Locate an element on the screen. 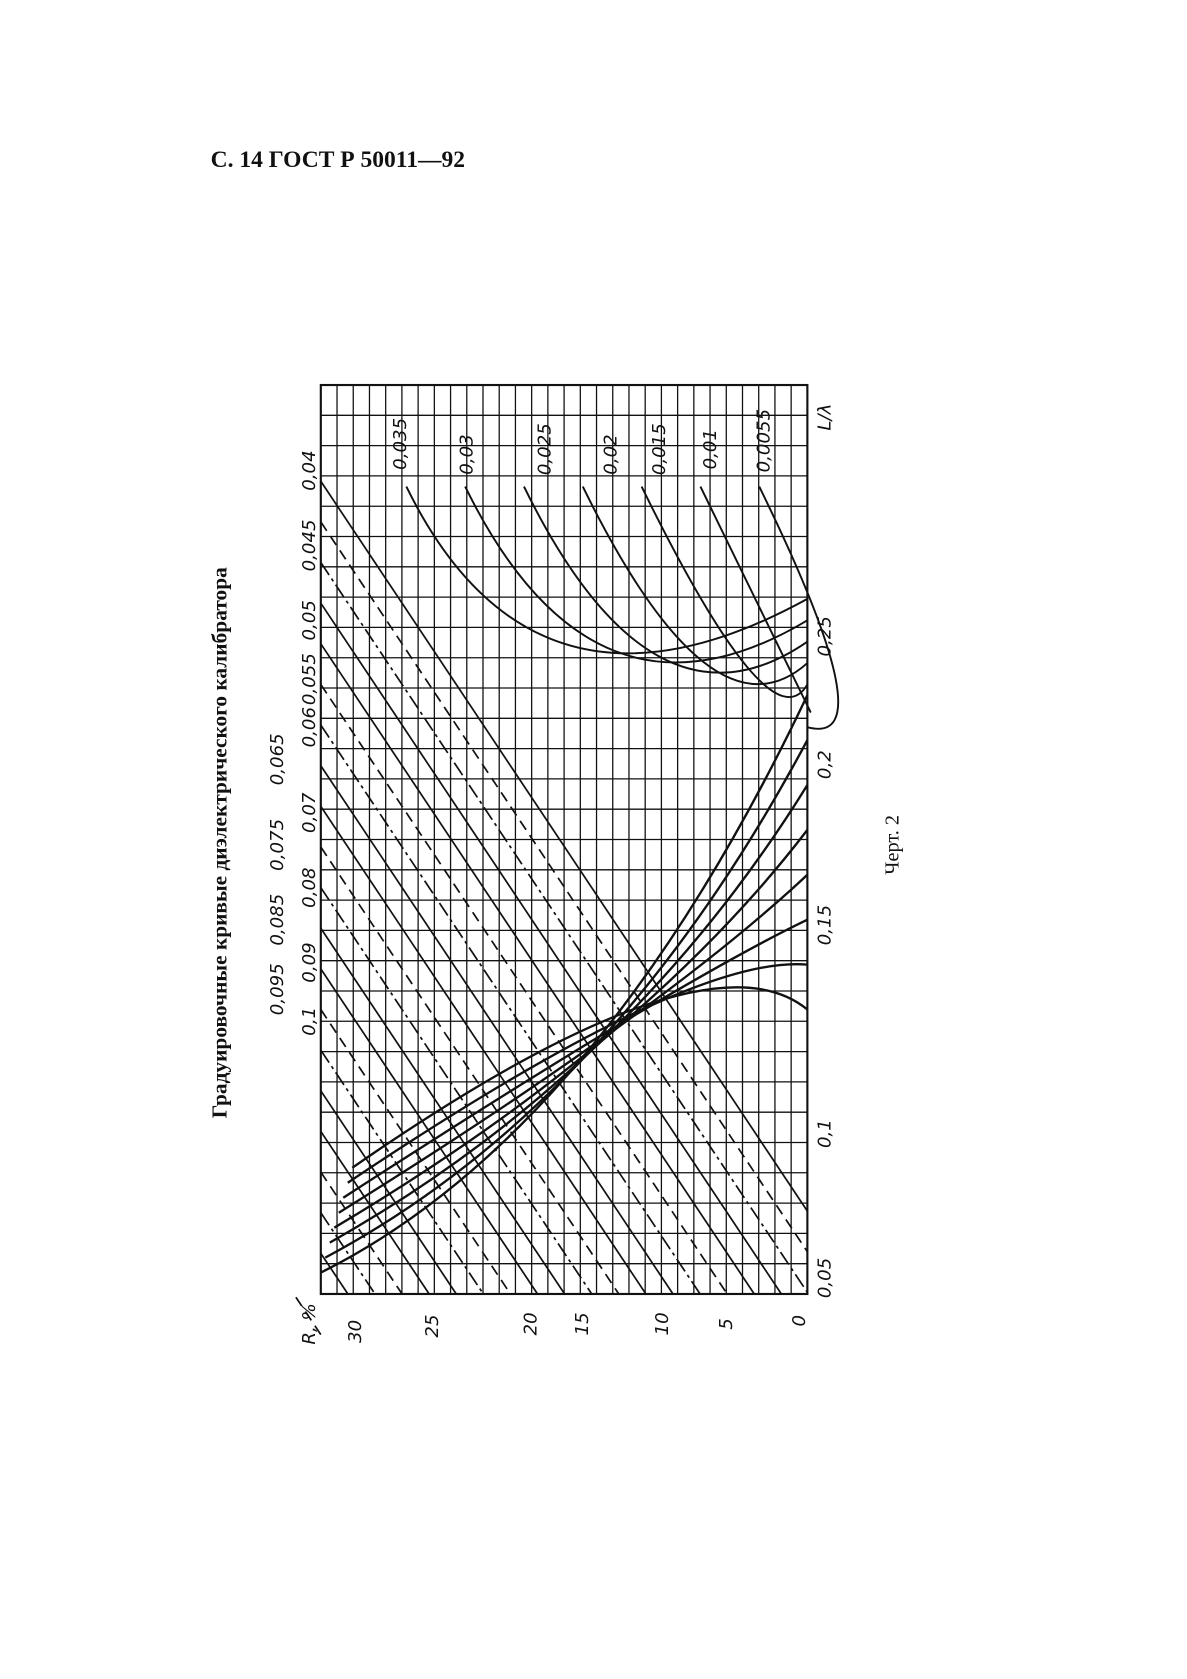 The width and height of the screenshot is (1187, 1679). axis-label: 5 is located at coordinates (726, 1324).